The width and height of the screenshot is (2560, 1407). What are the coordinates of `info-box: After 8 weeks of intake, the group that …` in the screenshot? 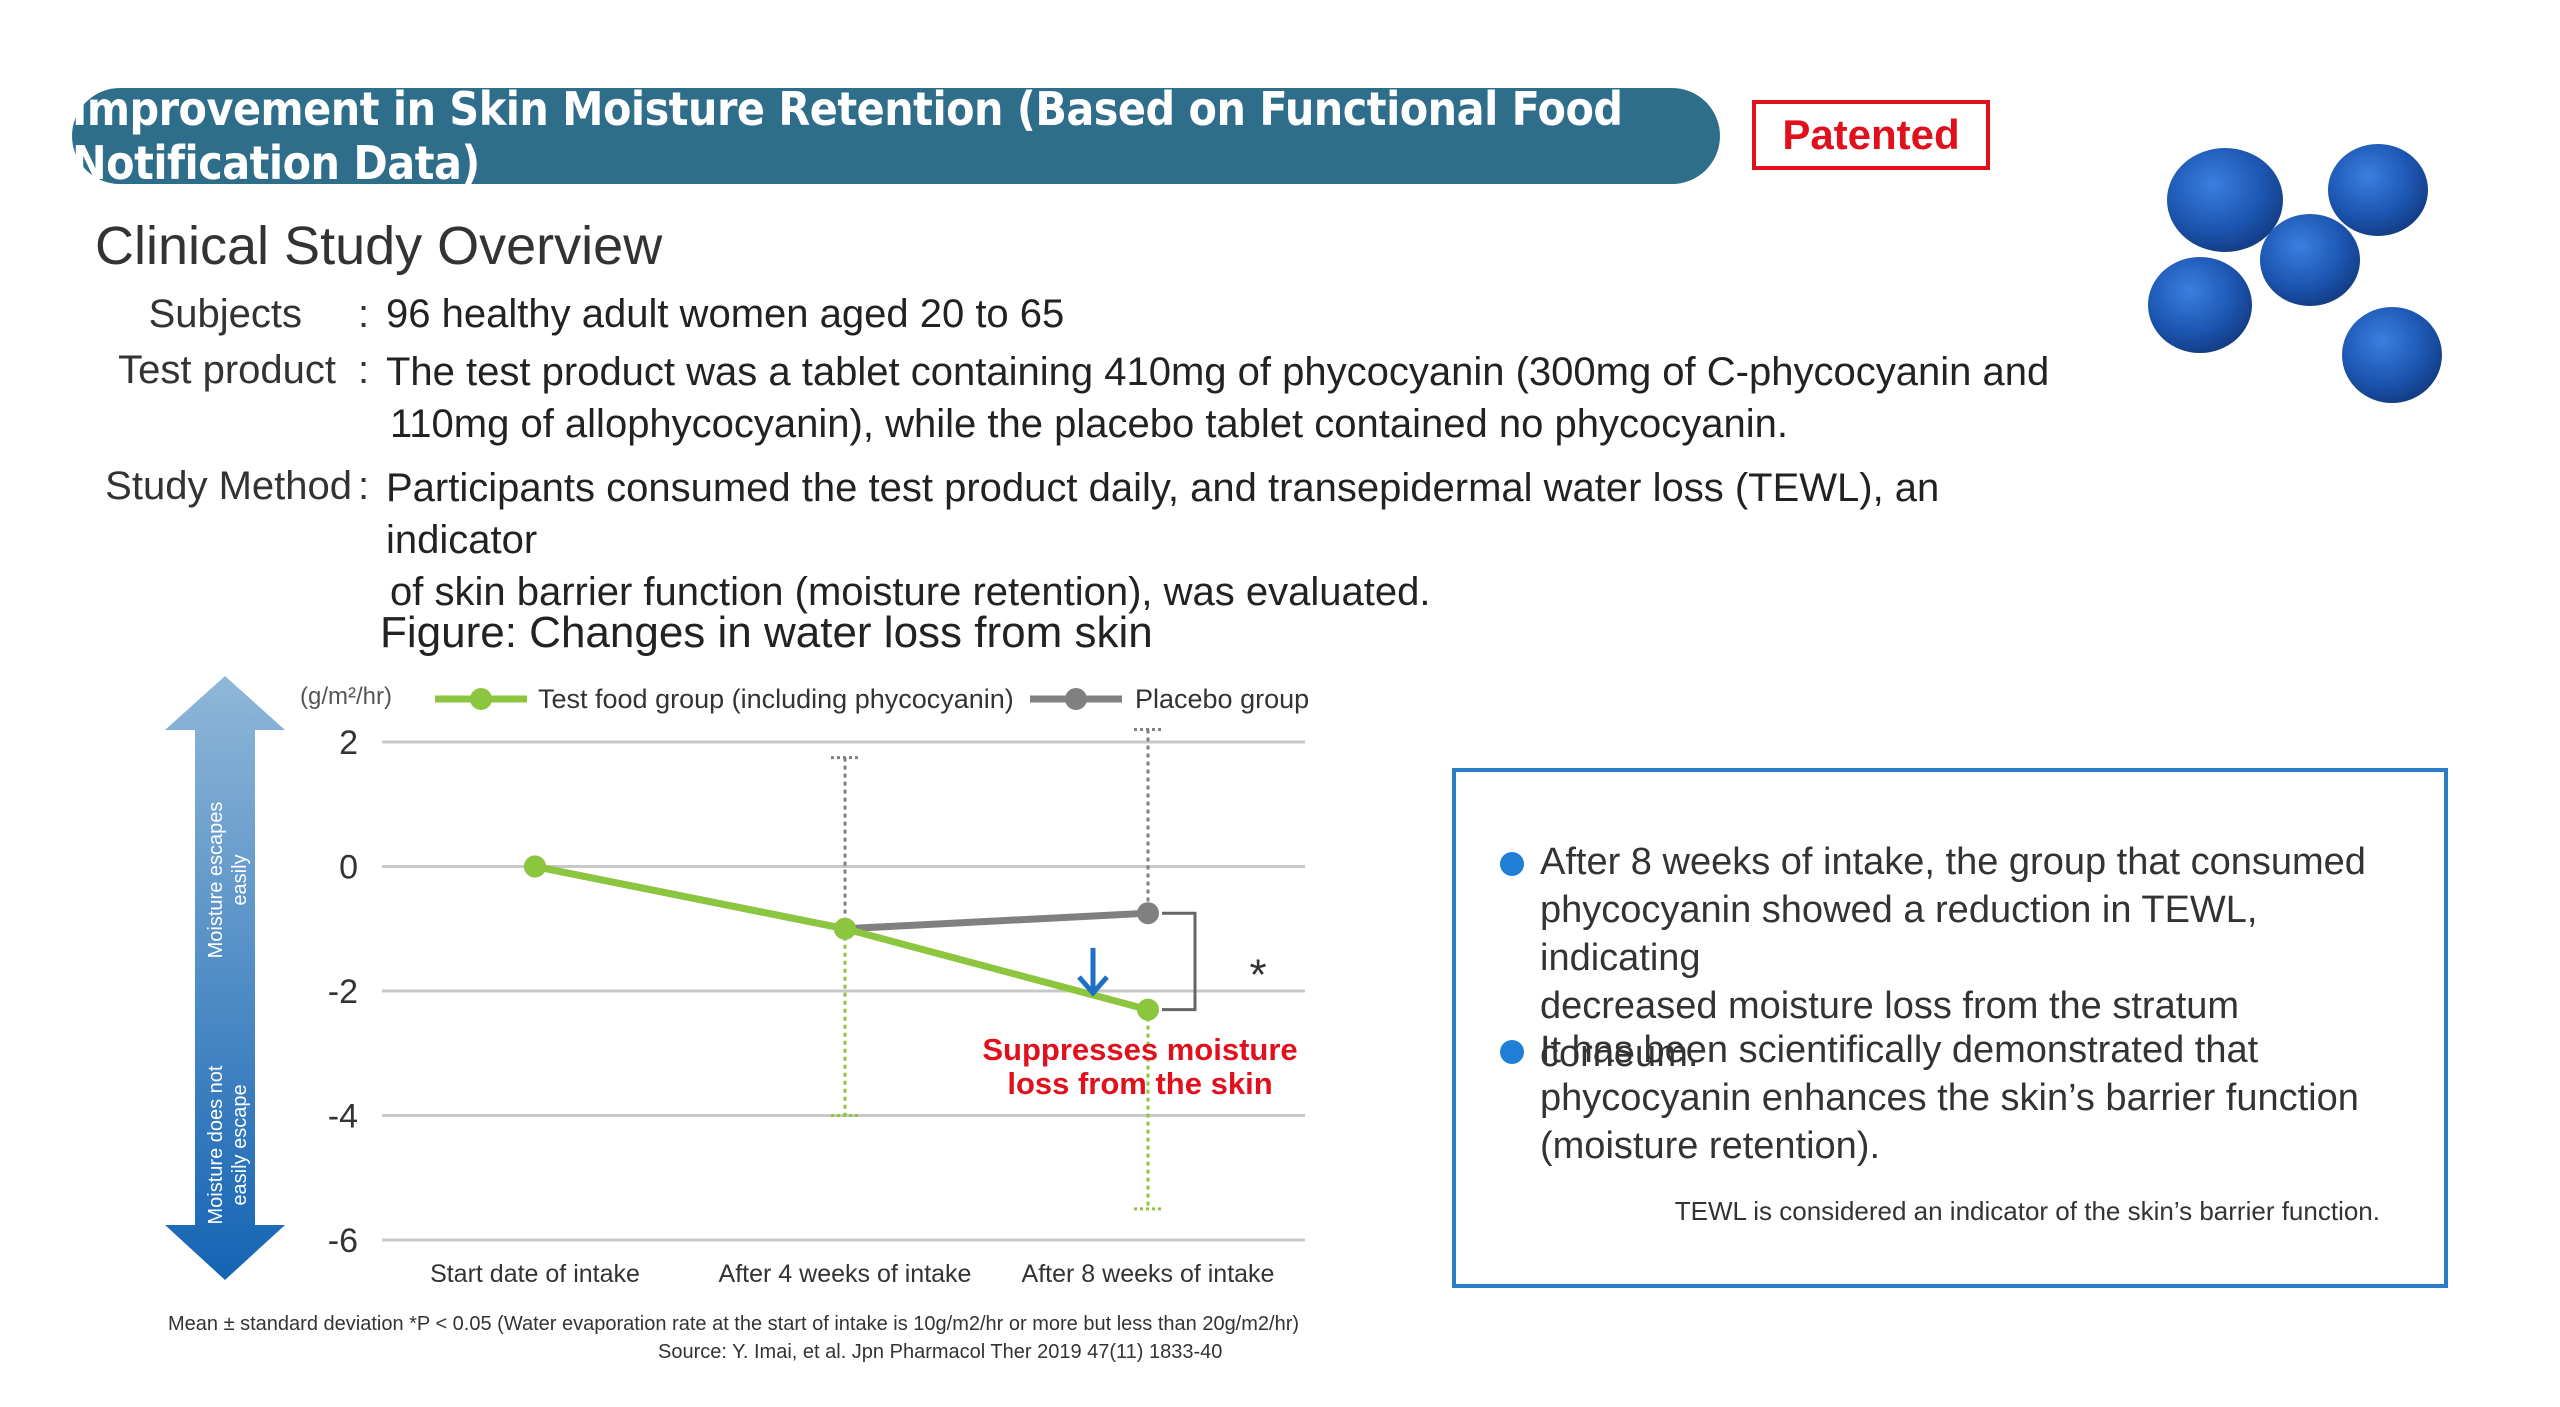 It's located at (1950, 1028).